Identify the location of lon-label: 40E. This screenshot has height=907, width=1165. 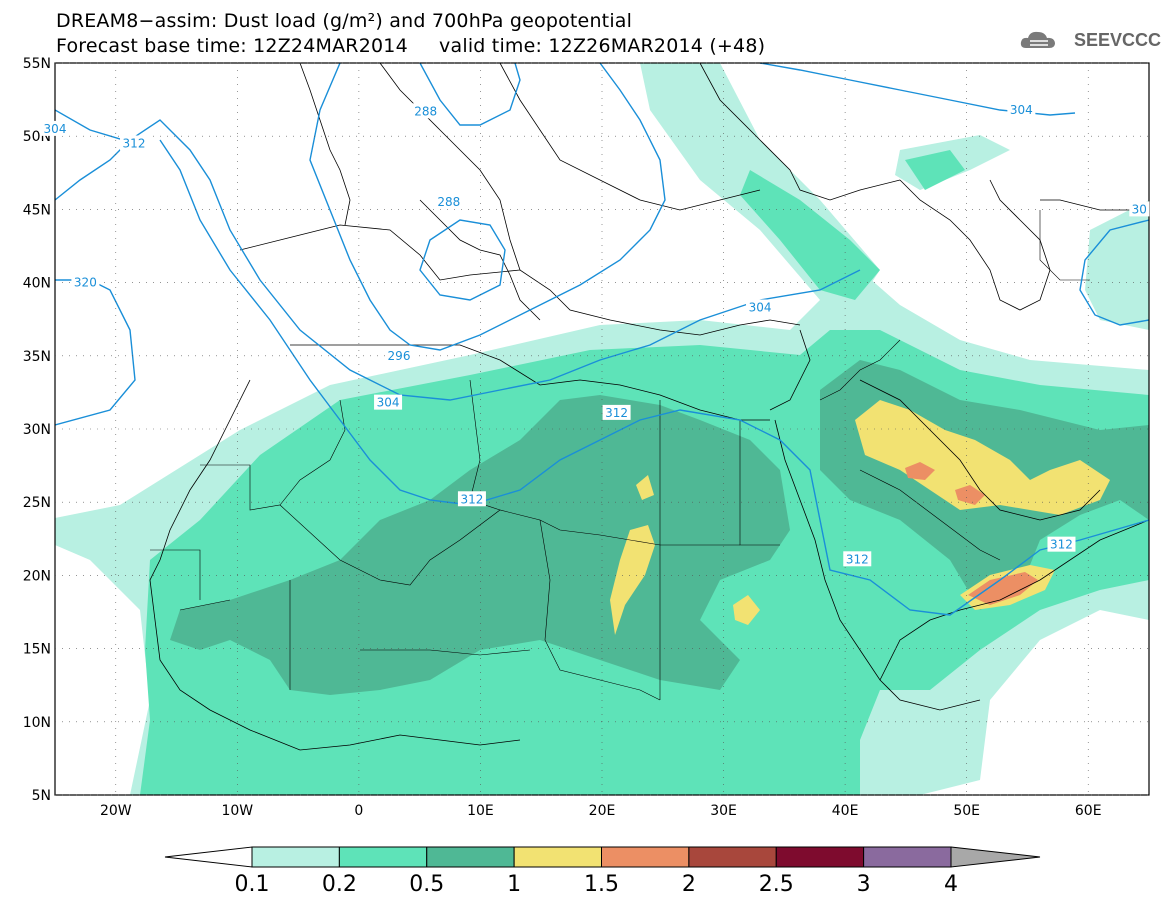
(845, 811).